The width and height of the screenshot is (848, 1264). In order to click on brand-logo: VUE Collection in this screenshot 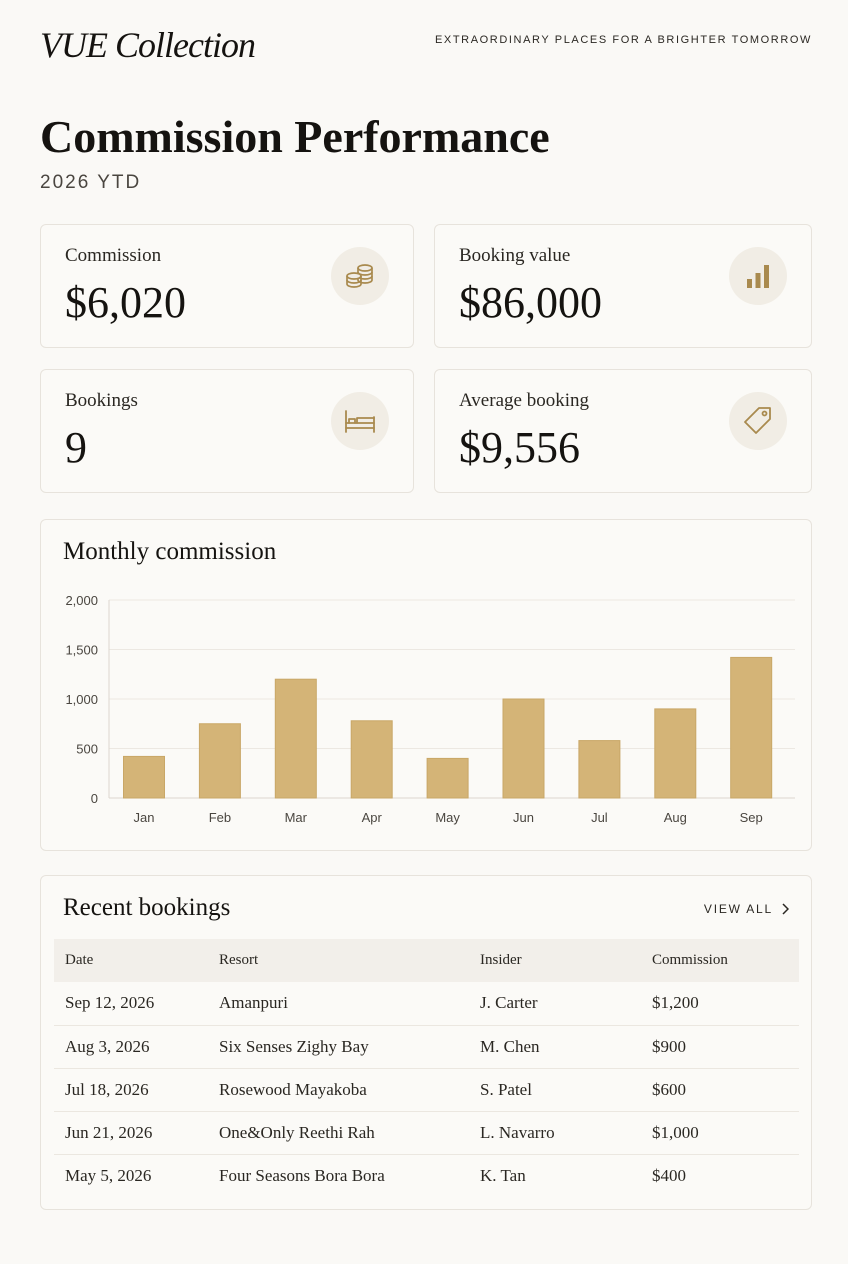, I will do `click(148, 45)`.